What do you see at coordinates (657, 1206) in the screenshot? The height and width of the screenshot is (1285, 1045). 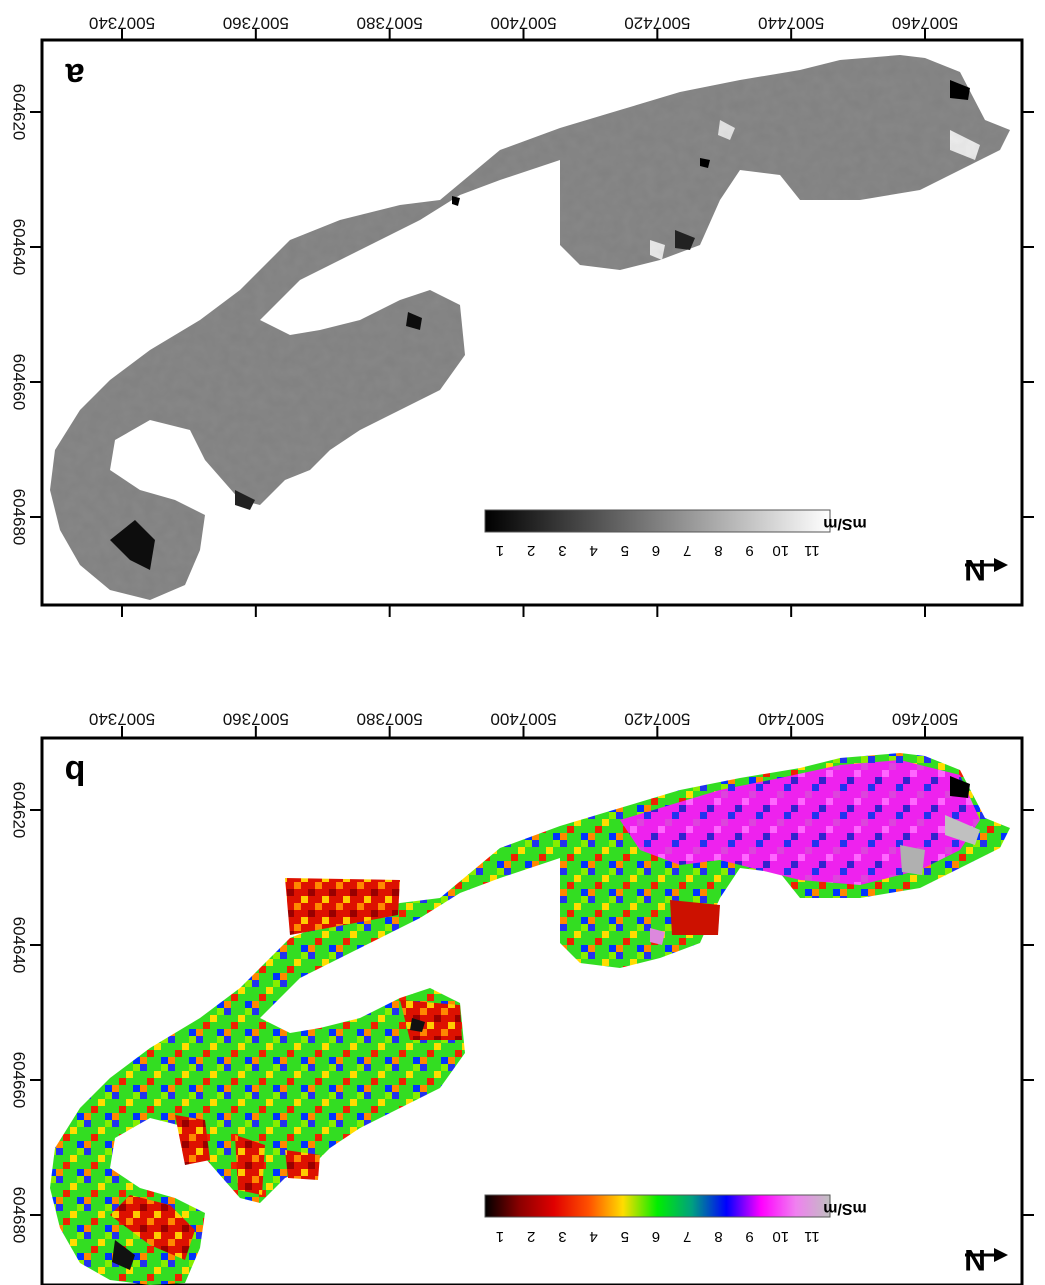 I see `panel-b-colorbar-bar` at bounding box center [657, 1206].